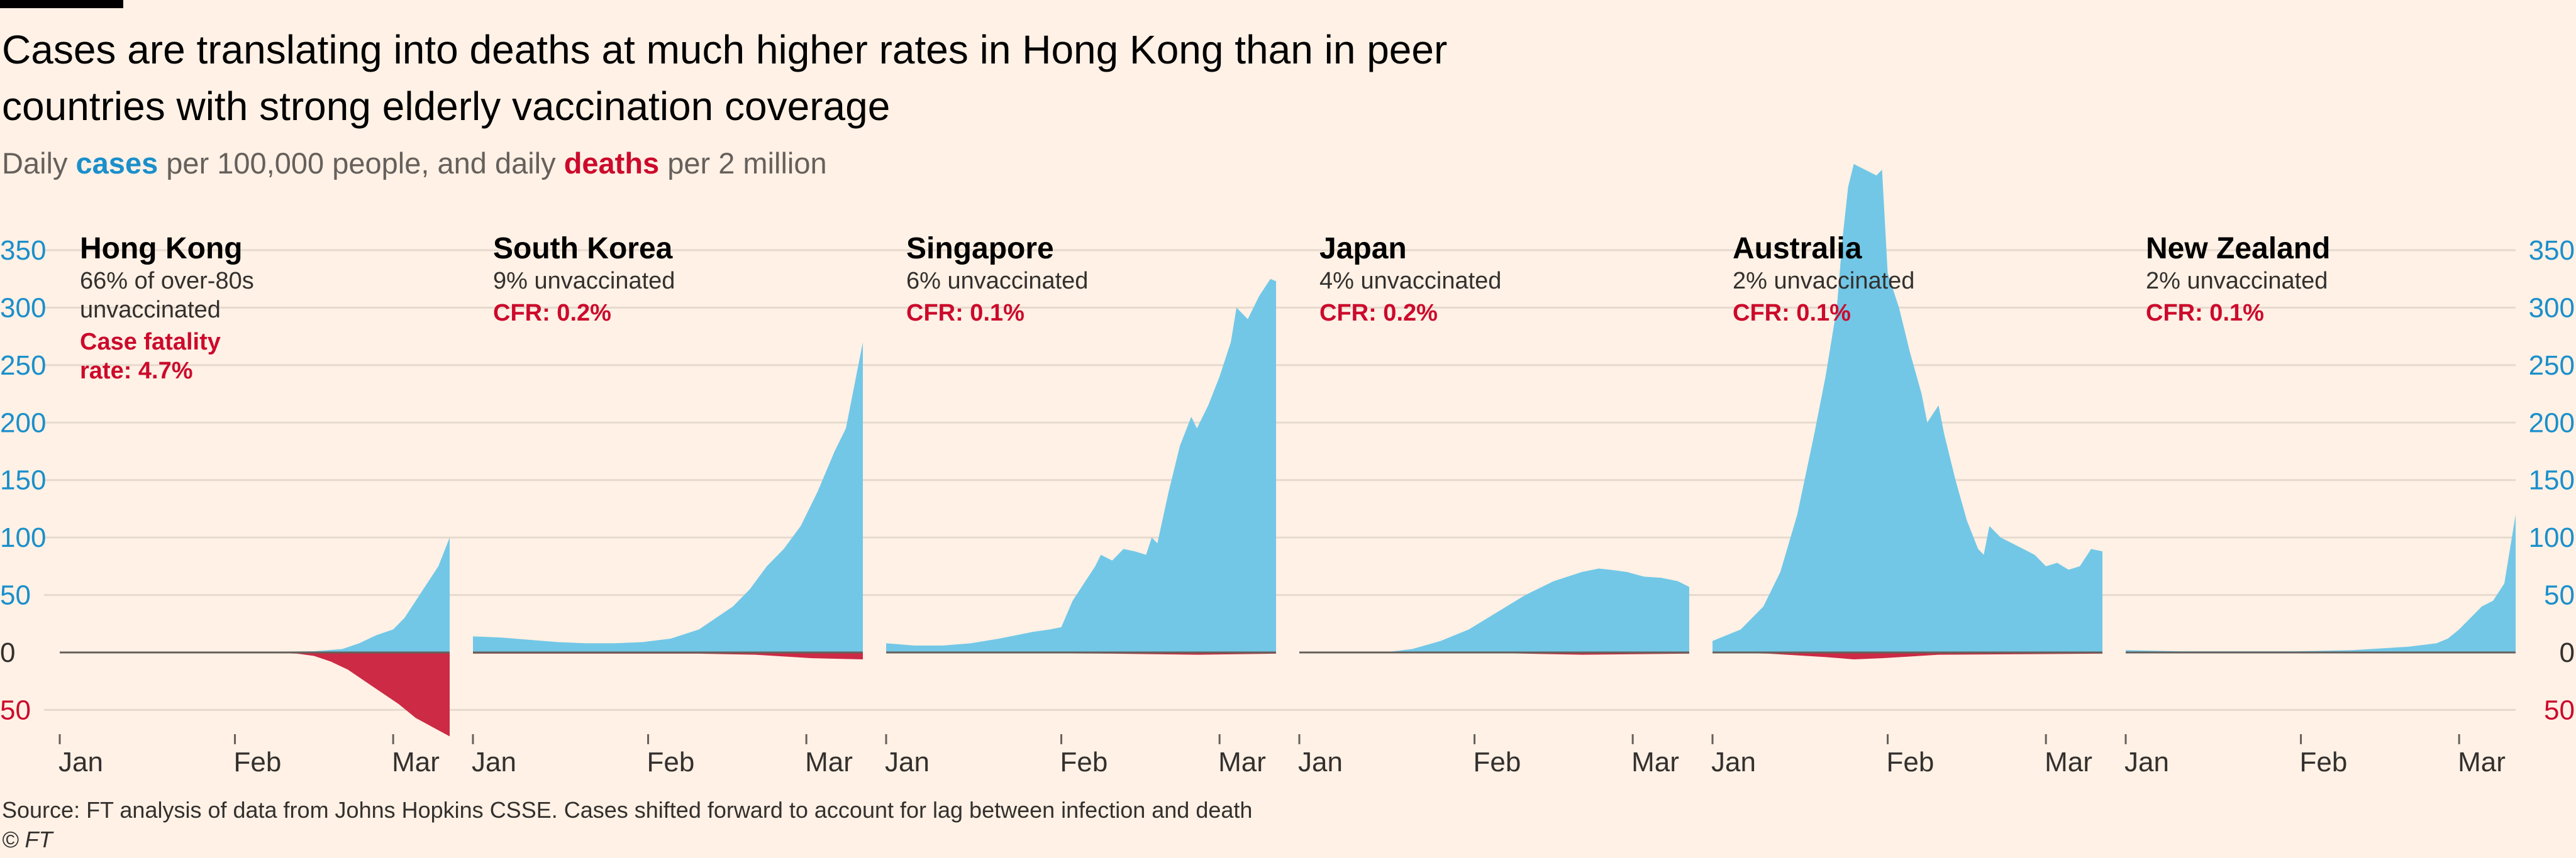 The image size is (2576, 858). Describe the element at coordinates (167, 281) in the screenshot. I see `panel-note: 66% of over-80s` at that location.